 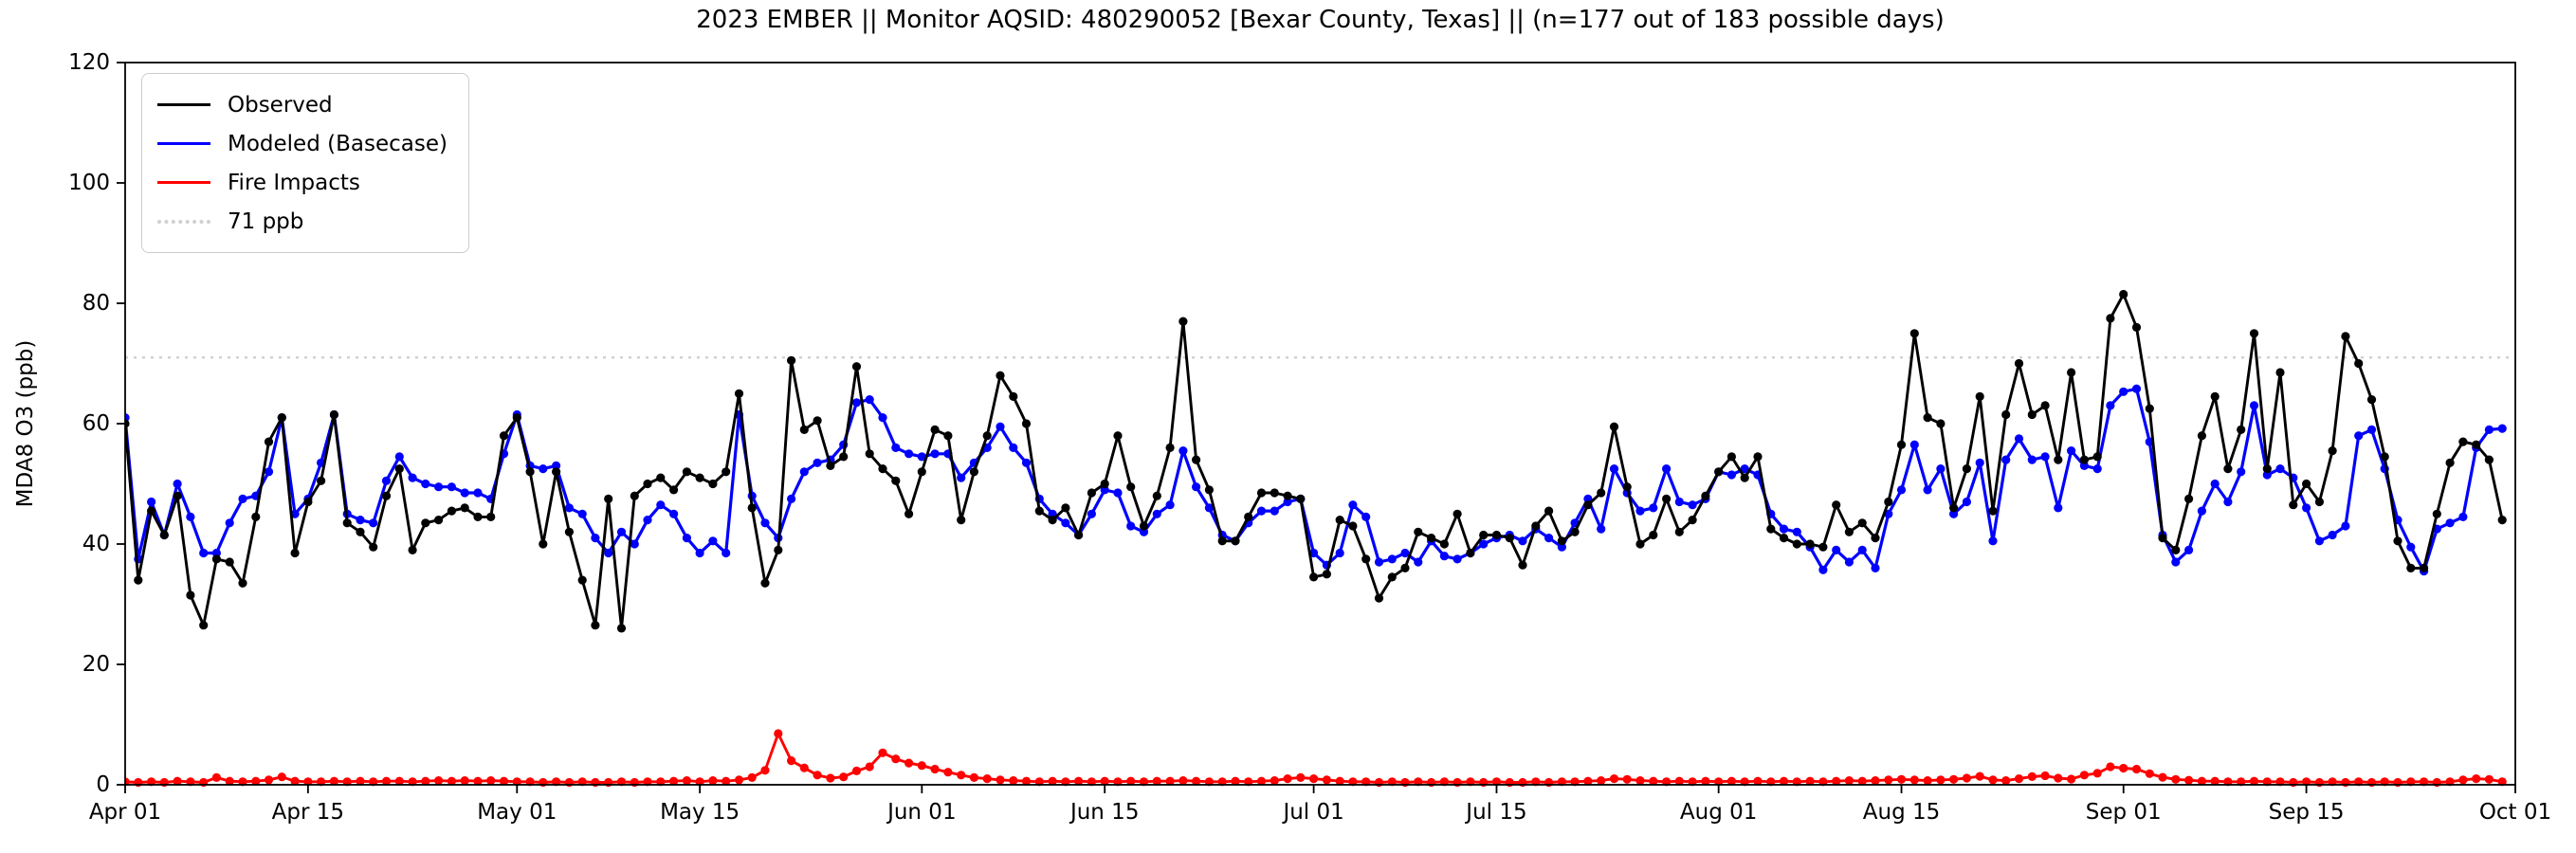 I want to click on modeled-line-swatch, so click(x=183, y=143).